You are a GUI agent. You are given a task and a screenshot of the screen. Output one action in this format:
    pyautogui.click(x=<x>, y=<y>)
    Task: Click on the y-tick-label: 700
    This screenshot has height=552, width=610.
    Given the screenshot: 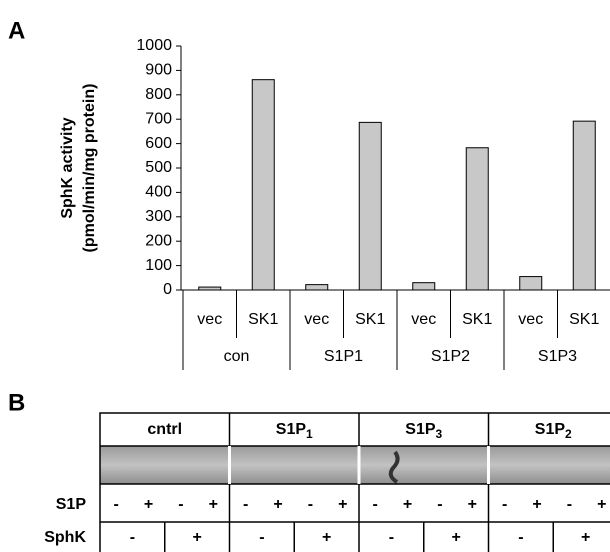 What is the action you would take?
    pyautogui.click(x=158, y=118)
    